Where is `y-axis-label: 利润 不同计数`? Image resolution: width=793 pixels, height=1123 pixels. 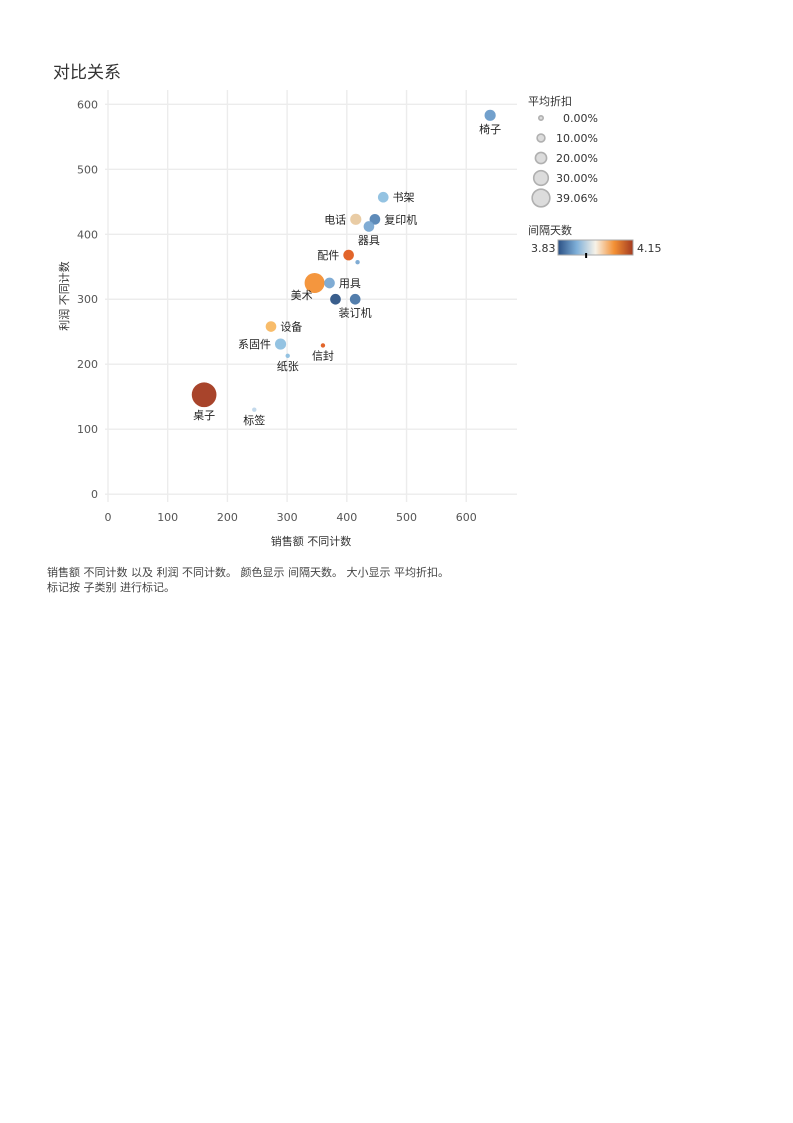 y-axis-label: 利润 不同计数 is located at coordinates (64, 296).